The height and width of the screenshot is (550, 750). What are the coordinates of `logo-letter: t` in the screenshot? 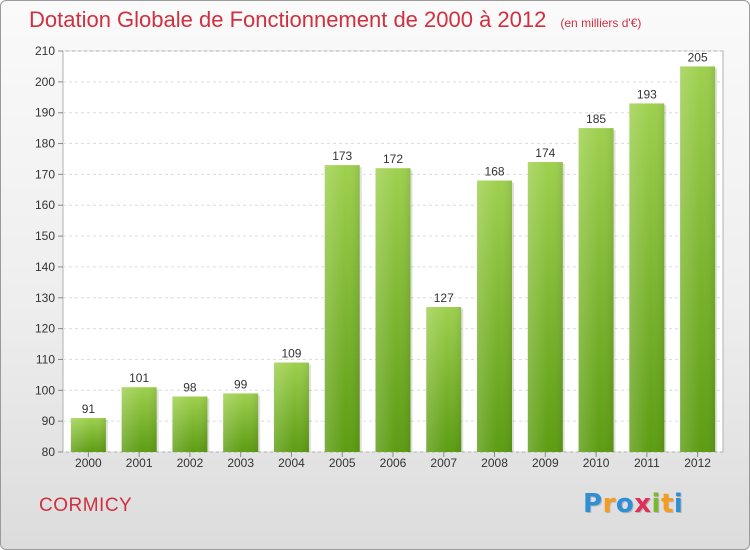 It's located at (667, 504).